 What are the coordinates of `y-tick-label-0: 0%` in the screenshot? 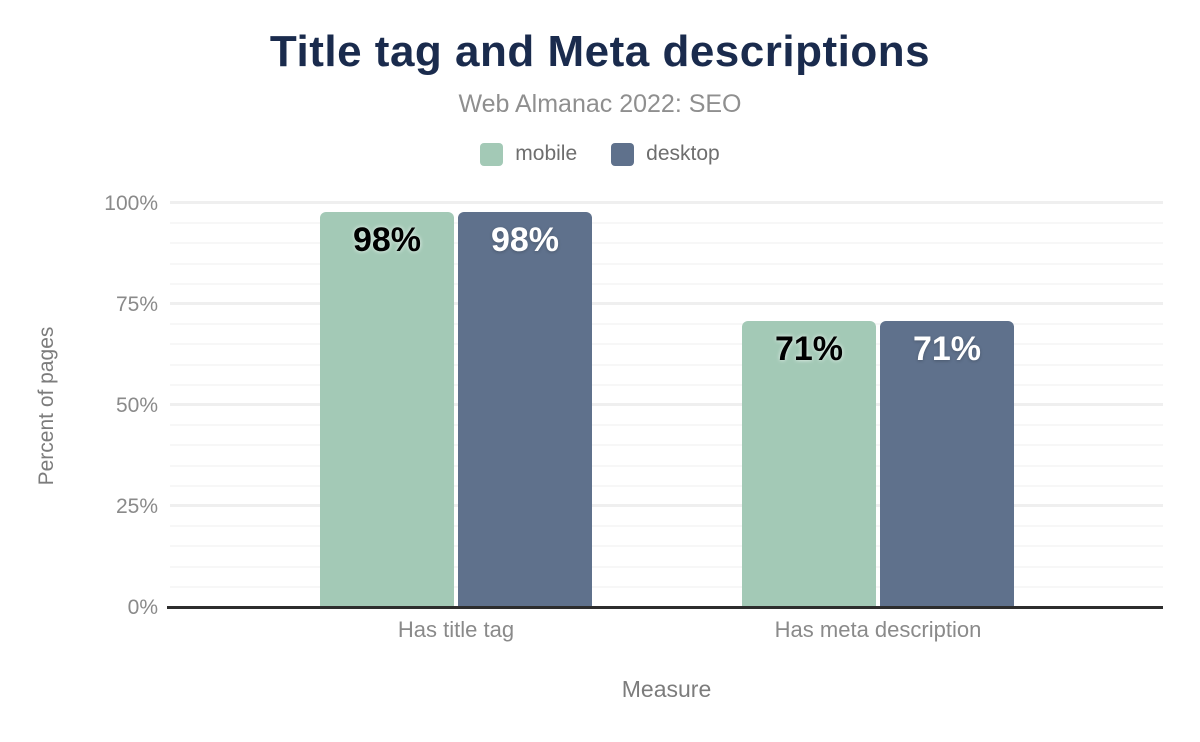 It's located at (142, 607).